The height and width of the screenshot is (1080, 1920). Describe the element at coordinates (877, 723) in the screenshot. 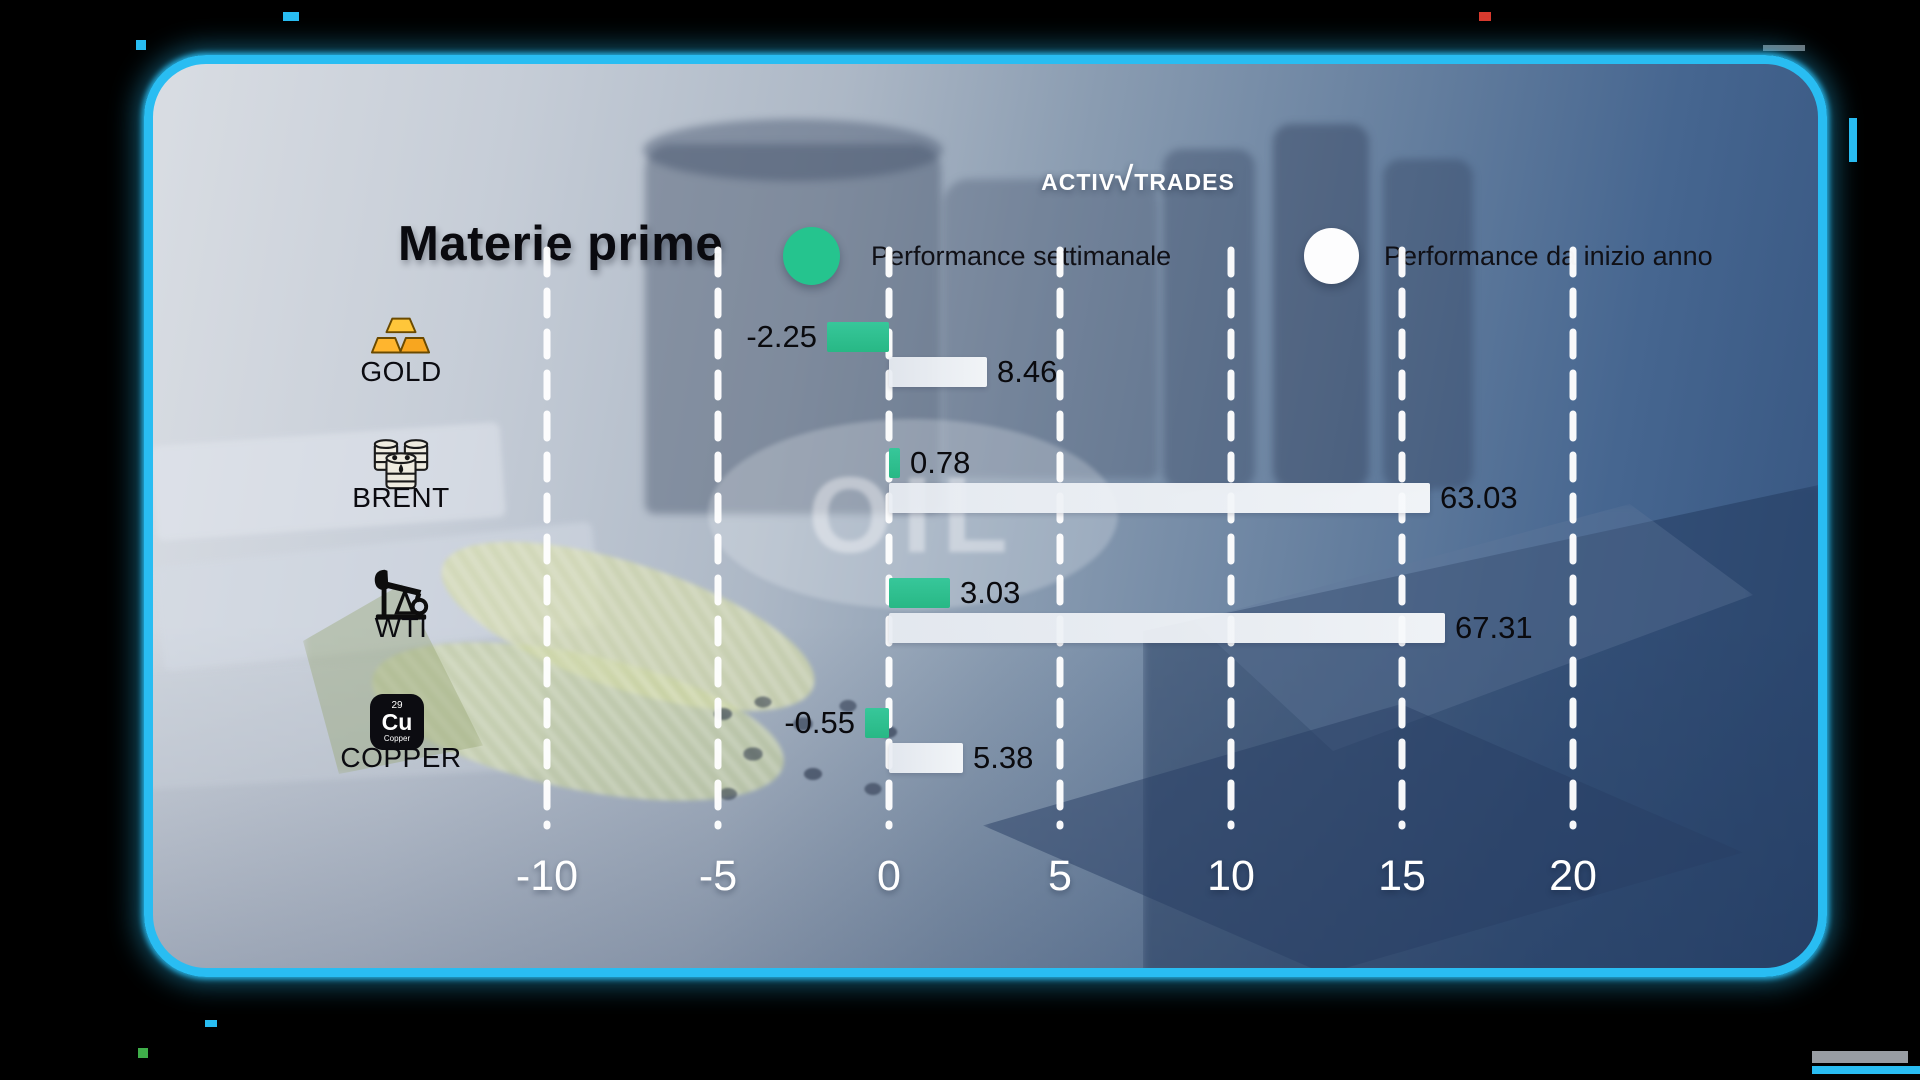

I see `bar-weekly-copper` at that location.